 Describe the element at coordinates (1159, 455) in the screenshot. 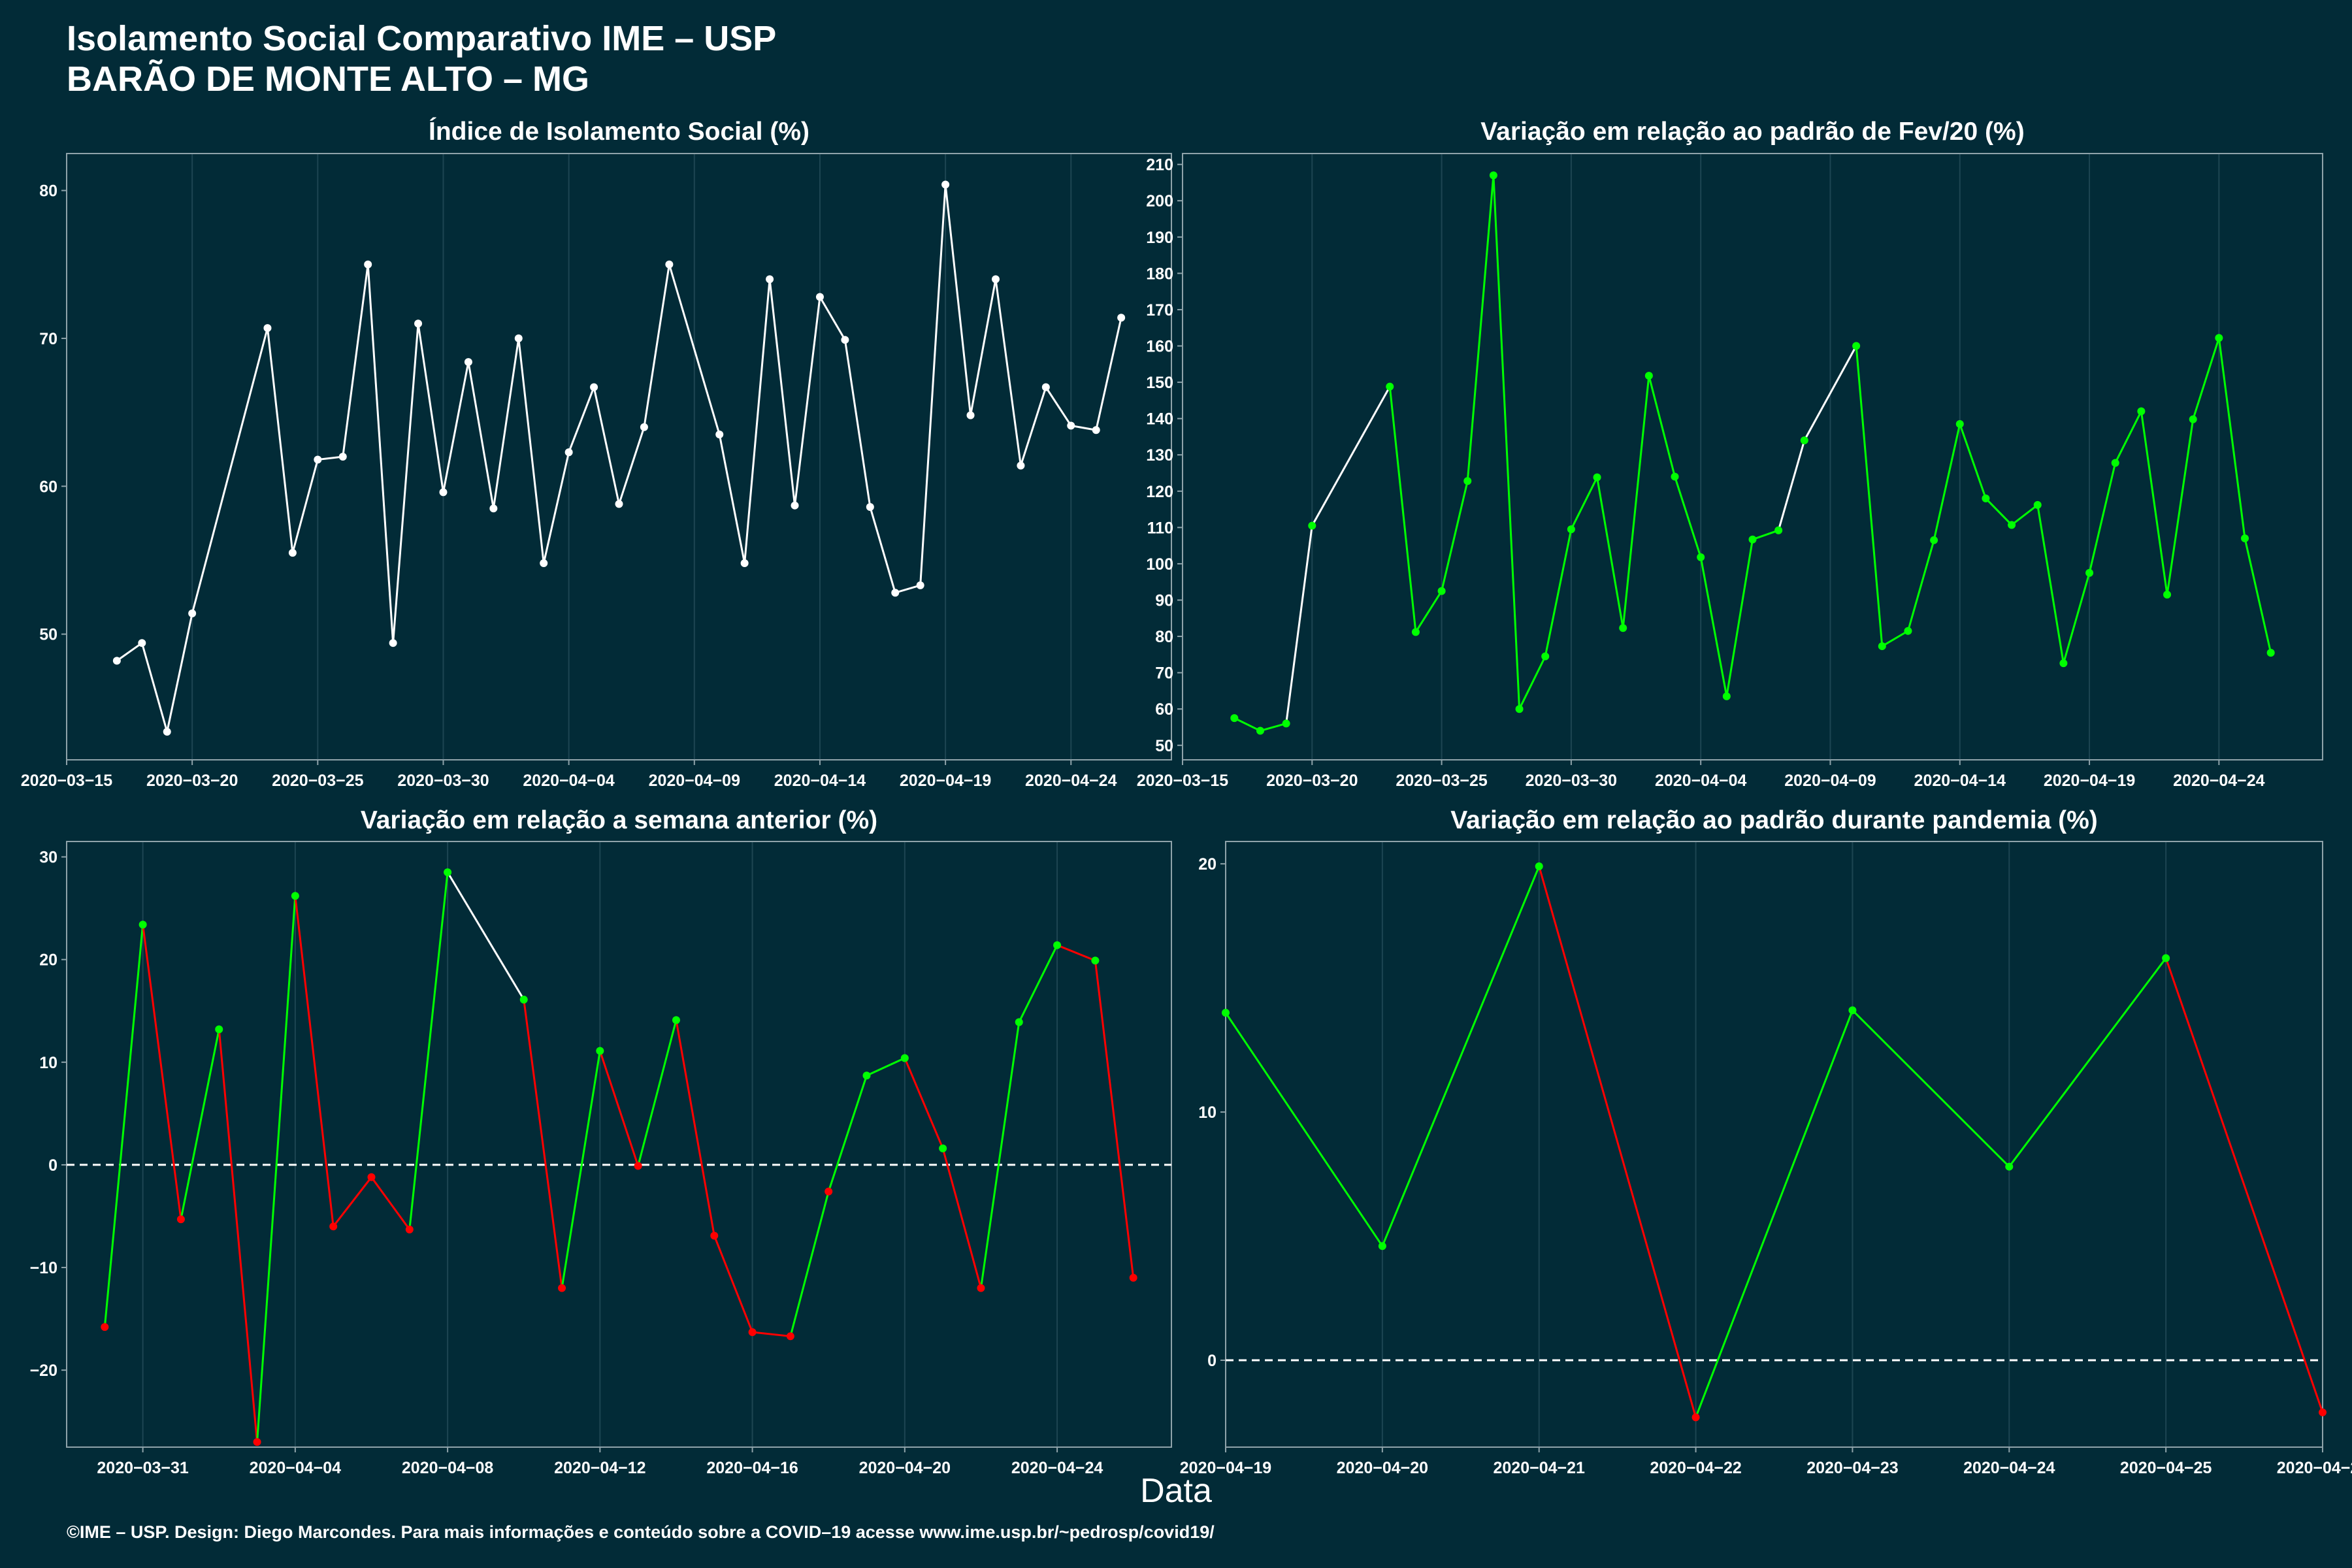

I see `y-tick-label: 130` at that location.